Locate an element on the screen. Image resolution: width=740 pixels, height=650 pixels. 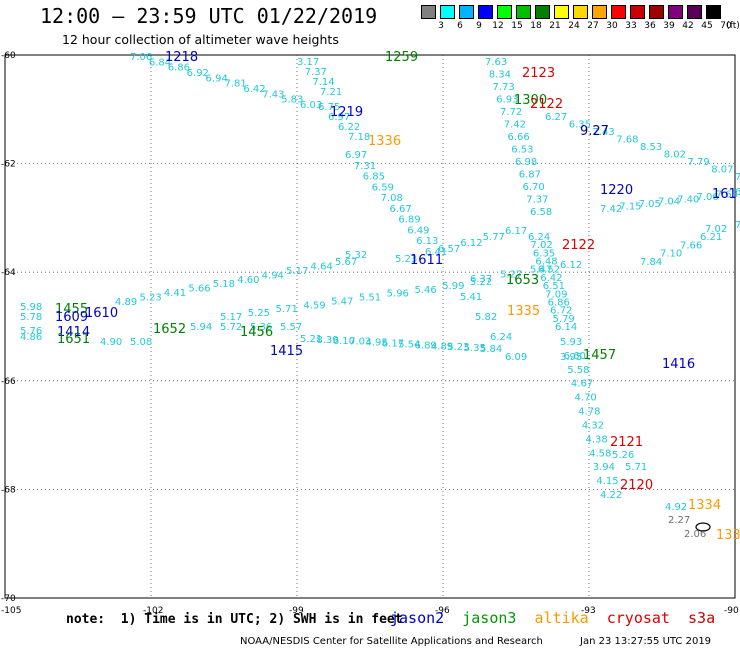
wave-height-value: 6.58 is located at coordinates (541, 212).